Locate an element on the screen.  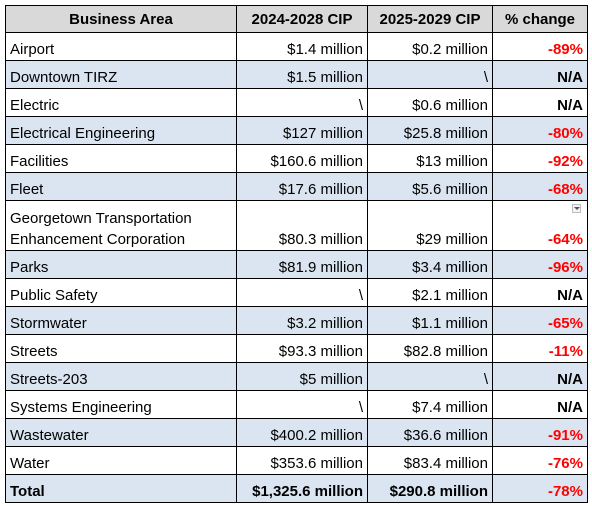
table-row: Airport $1.4 million $0.2 million -89% is located at coordinates (296, 46).